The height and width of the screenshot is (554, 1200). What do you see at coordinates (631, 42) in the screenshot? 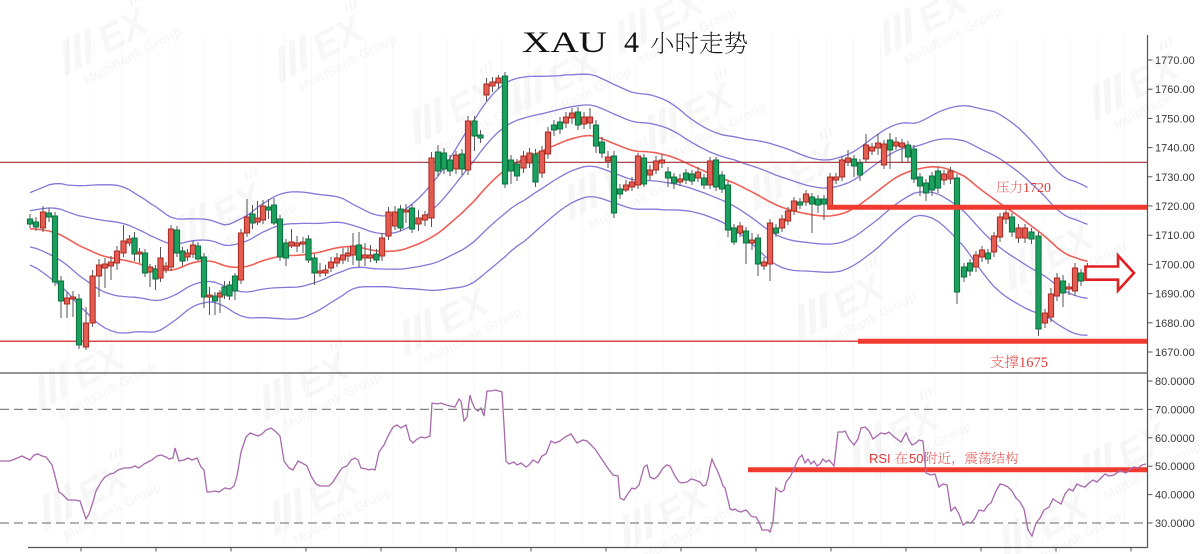
I see `svg-text: 4` at bounding box center [631, 42].